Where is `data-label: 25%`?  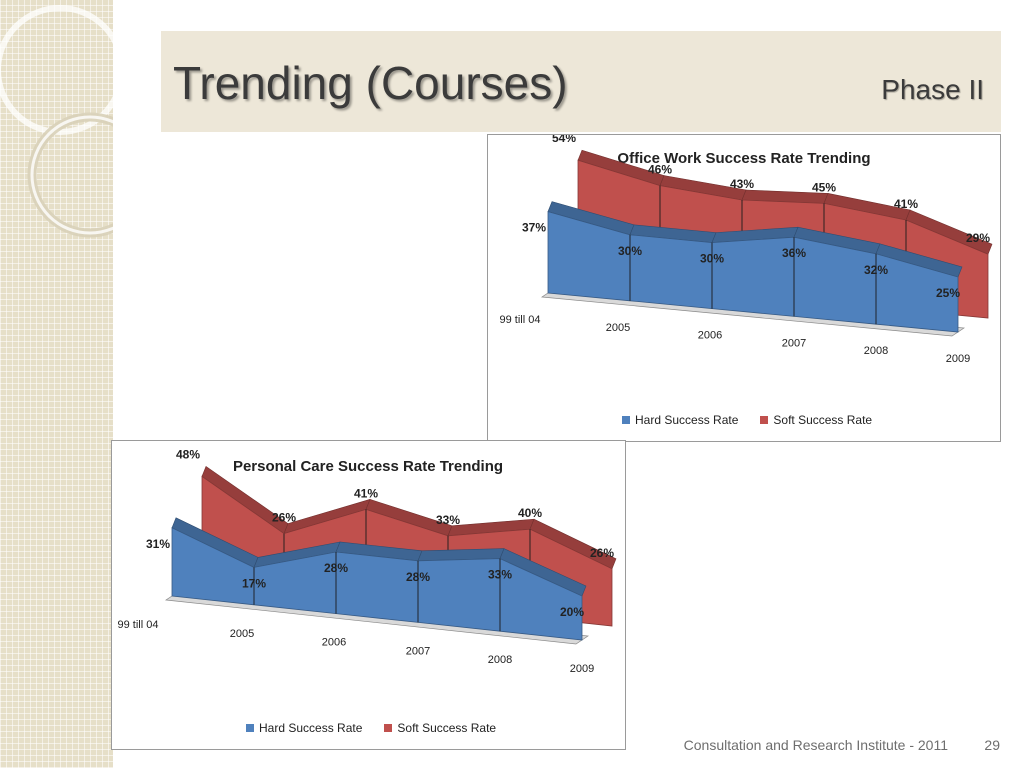
data-label: 25% is located at coordinates (948, 293).